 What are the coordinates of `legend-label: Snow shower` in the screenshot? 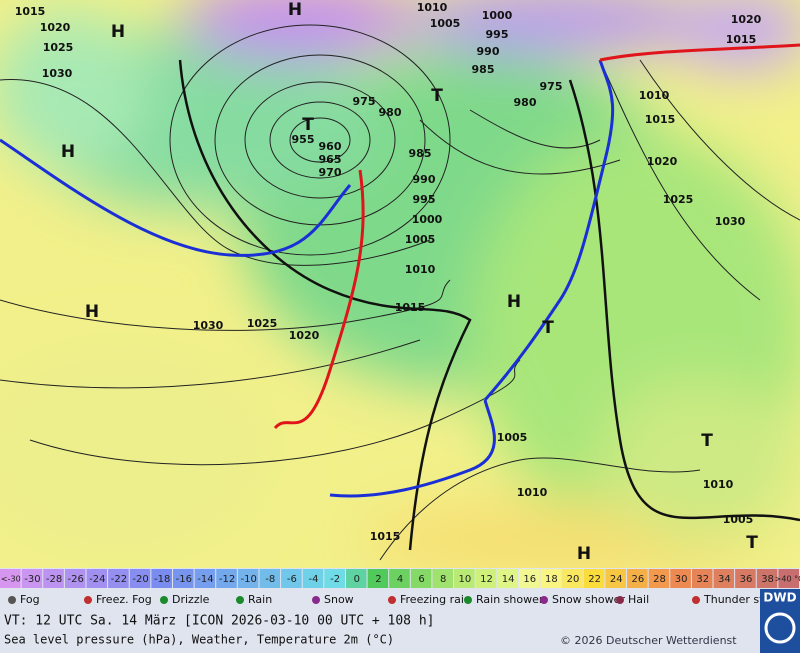 It's located at (588, 599).